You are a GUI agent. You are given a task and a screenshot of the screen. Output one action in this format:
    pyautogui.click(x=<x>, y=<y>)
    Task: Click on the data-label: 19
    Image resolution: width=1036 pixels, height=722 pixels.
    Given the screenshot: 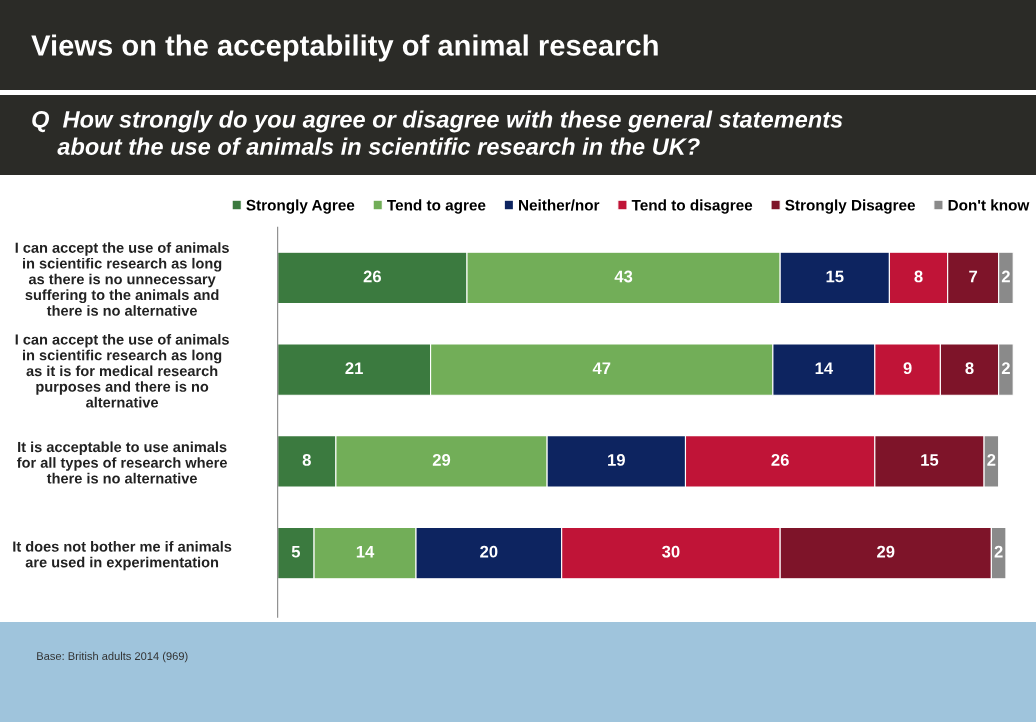 What is the action you would take?
    pyautogui.click(x=616, y=460)
    